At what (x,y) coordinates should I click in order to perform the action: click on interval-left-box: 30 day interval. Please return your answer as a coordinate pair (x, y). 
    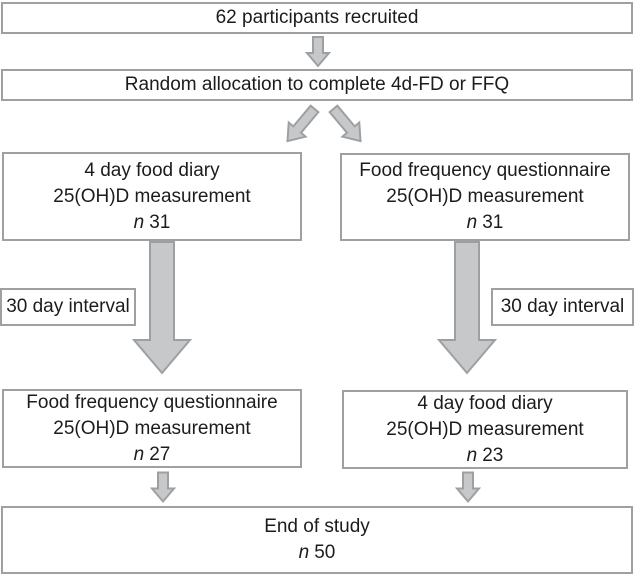
    Looking at the image, I should click on (68, 307).